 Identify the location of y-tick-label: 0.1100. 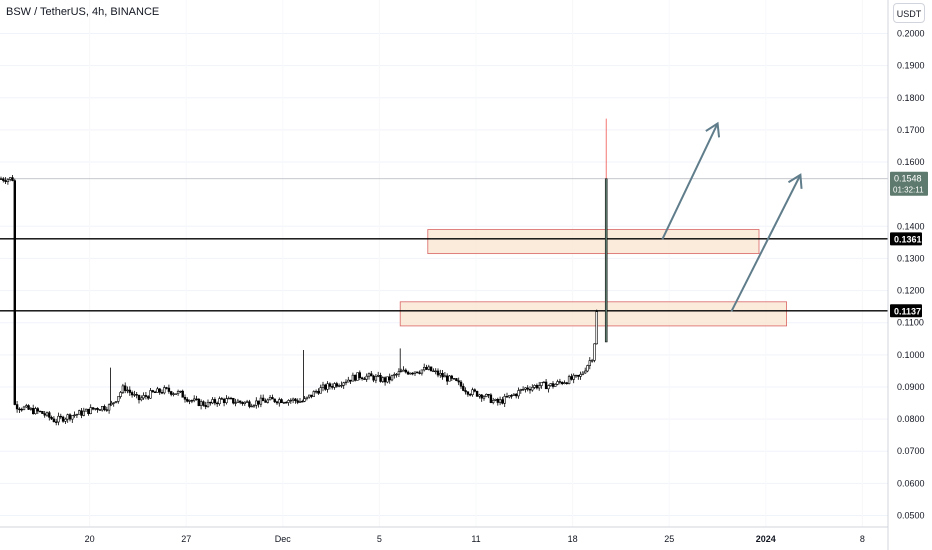
(910, 323).